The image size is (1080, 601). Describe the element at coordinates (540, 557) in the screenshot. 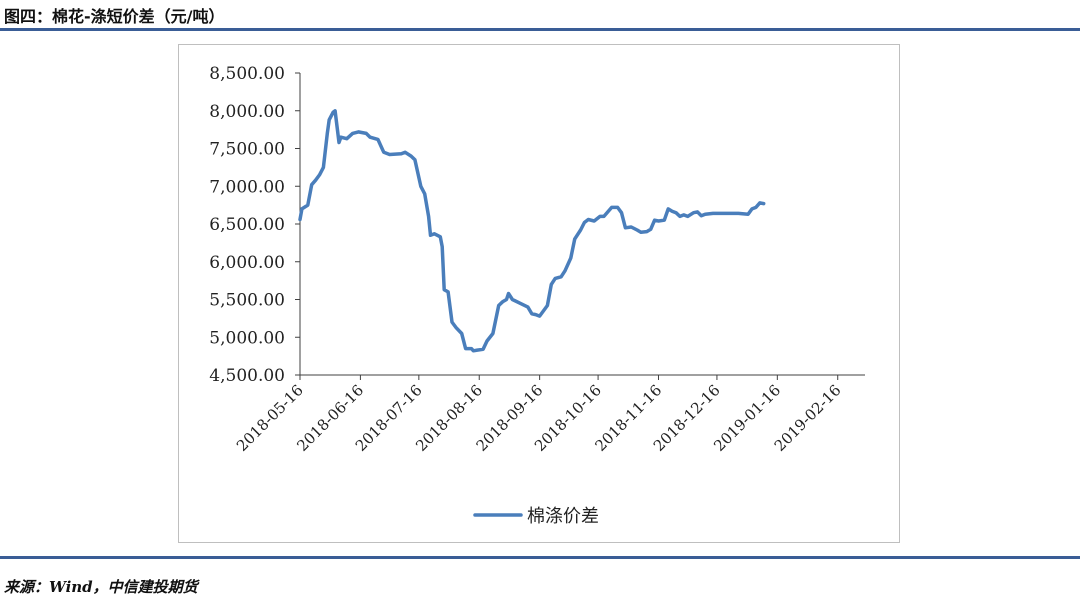

I see `bottom-rule` at that location.